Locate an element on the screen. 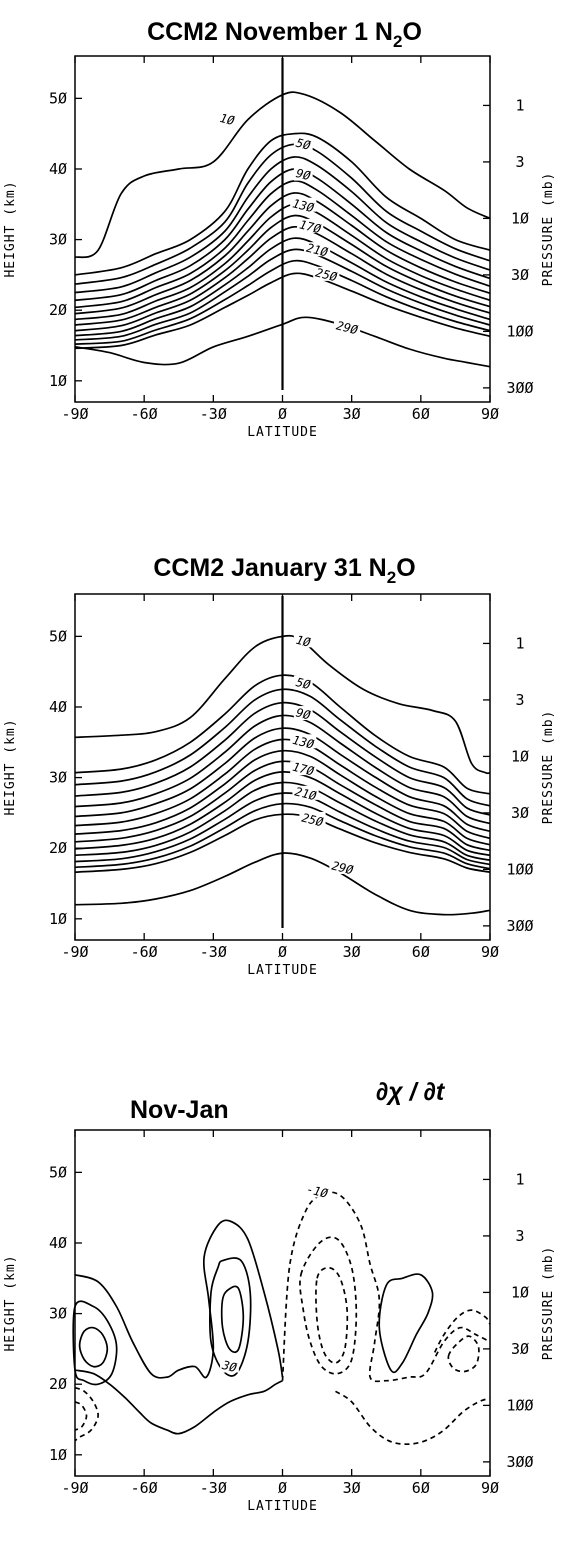  contour-label: 25Ø is located at coordinates (326, 274).